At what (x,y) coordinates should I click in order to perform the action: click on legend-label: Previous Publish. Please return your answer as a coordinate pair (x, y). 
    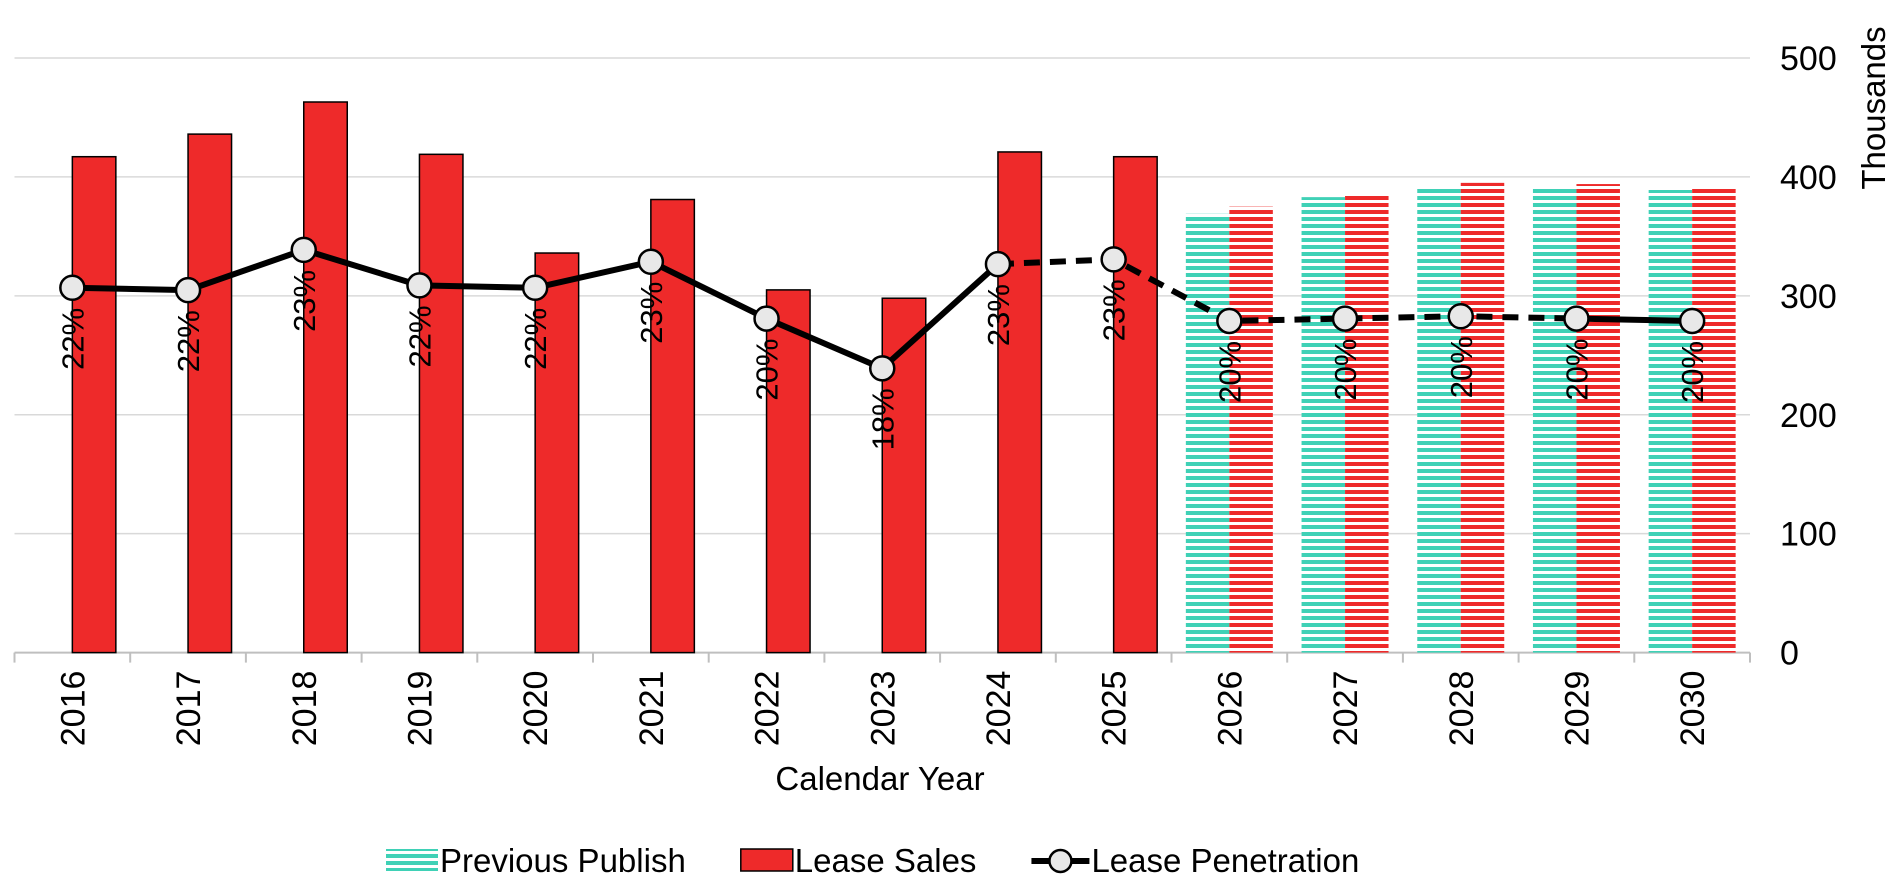
    Looking at the image, I should click on (563, 860).